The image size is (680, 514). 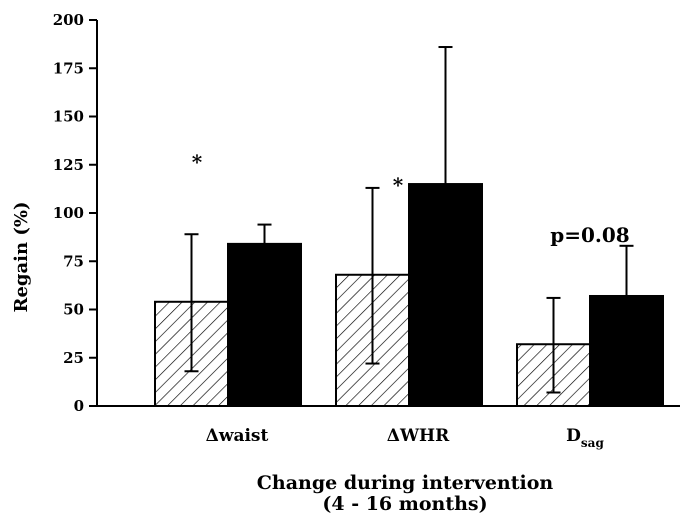 I want to click on y-tick-label-6: 150, so click(x=68, y=117).